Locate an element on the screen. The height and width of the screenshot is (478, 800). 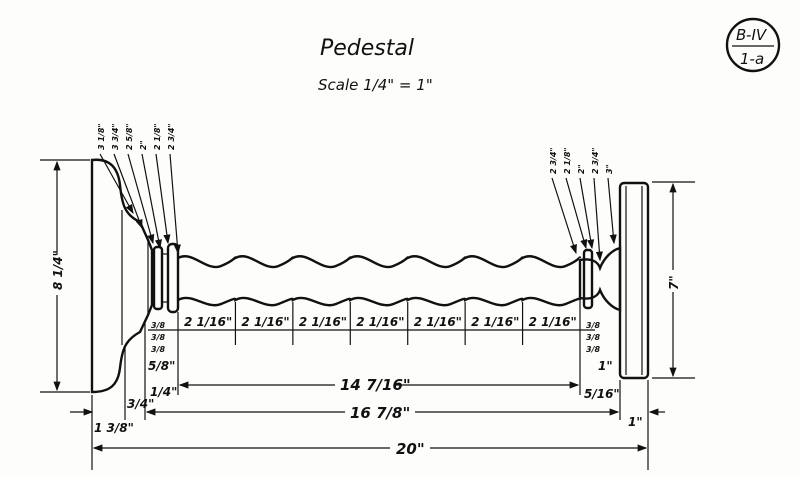
pedestal-base is located at coordinates (135, 276).